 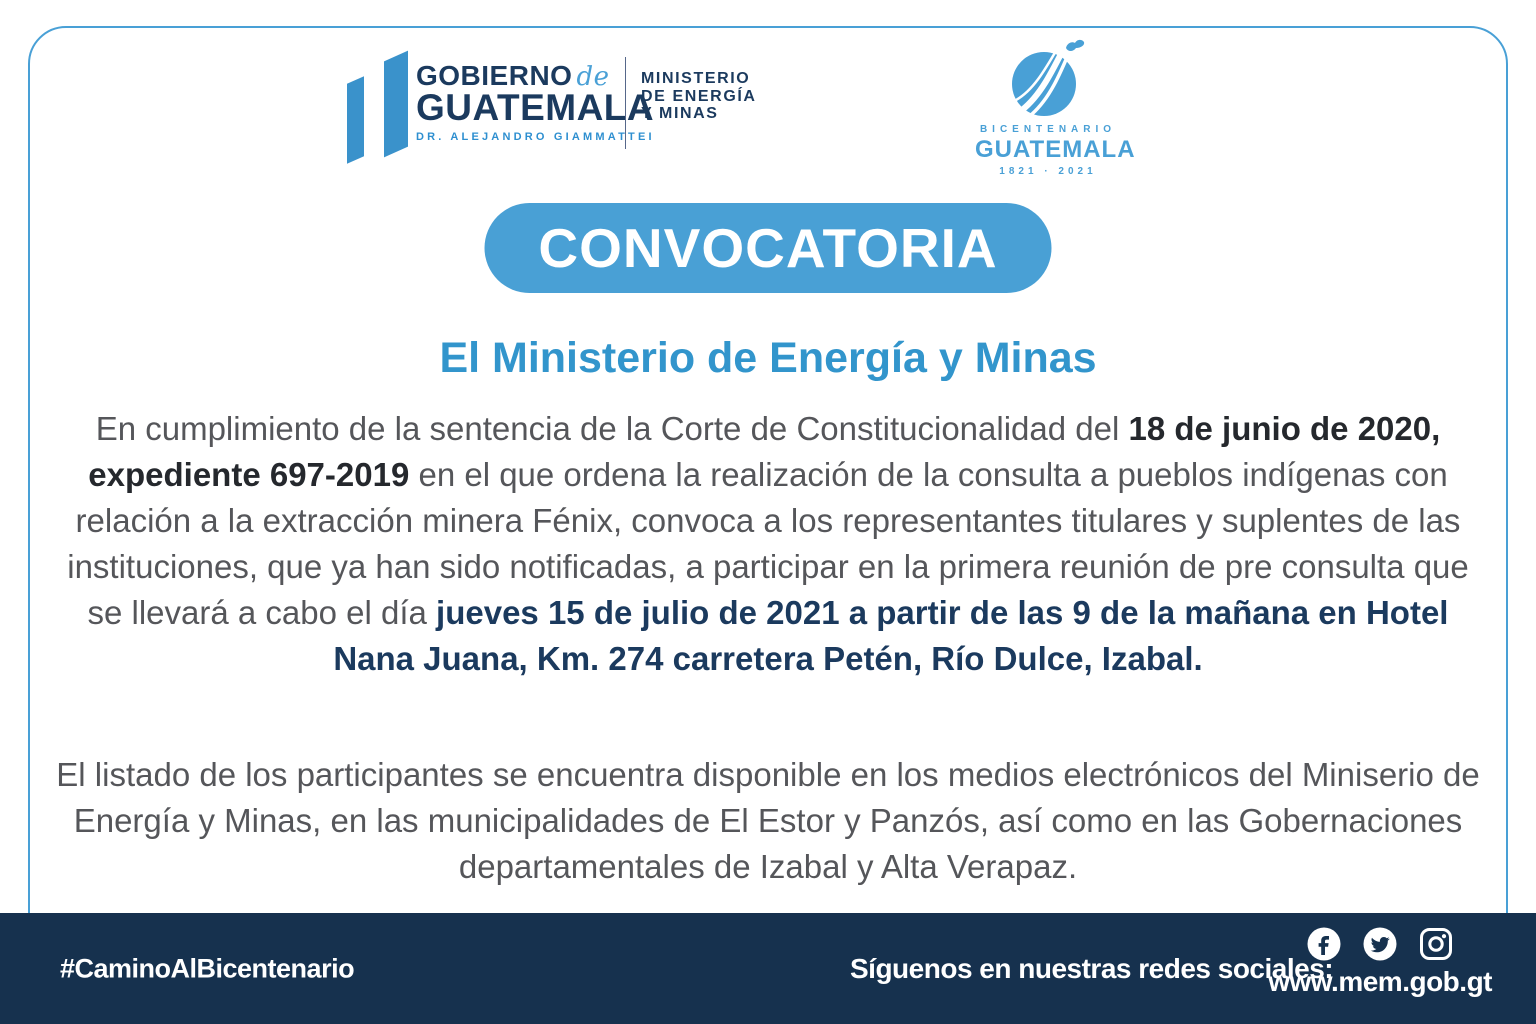 I want to click on bicentenario-guatemala-label: GUATEMALA, so click(x=1055, y=149).